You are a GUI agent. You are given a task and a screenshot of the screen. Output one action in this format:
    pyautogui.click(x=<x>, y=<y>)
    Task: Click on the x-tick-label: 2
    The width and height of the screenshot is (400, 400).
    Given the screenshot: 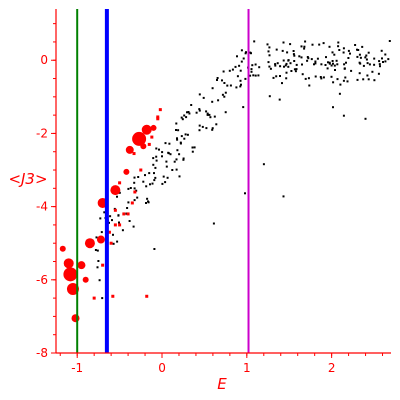 What is the action you would take?
    pyautogui.click(x=332, y=368)
    